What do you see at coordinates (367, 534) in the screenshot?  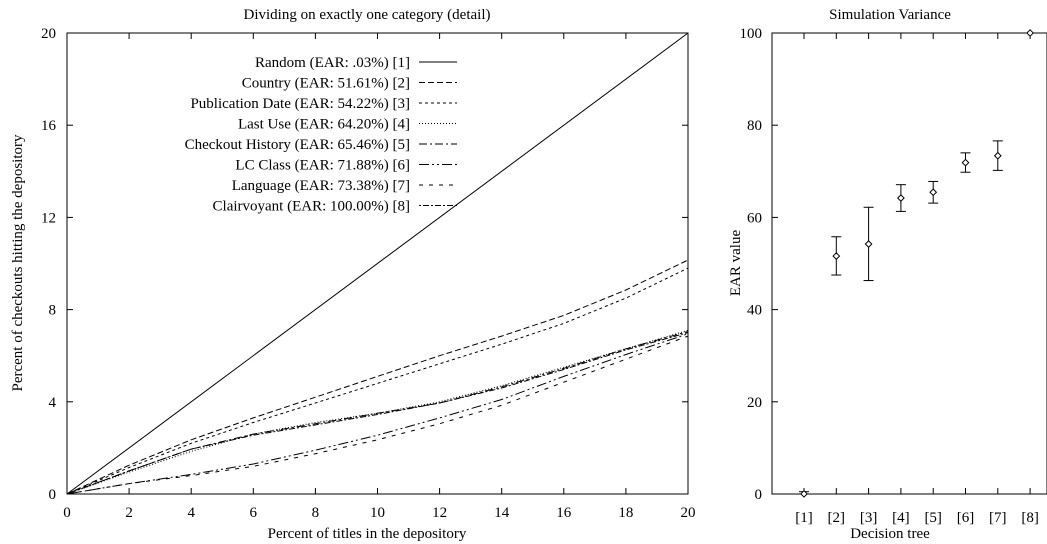 I see `left-x-axis-label: Percent of titles in the depository` at bounding box center [367, 534].